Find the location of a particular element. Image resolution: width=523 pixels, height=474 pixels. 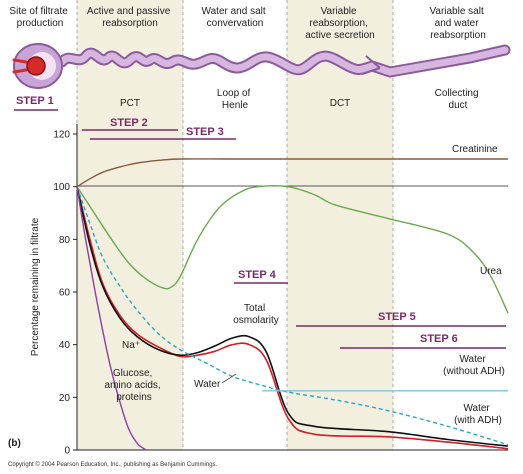

glomerulus-icon is located at coordinates (36, 66).